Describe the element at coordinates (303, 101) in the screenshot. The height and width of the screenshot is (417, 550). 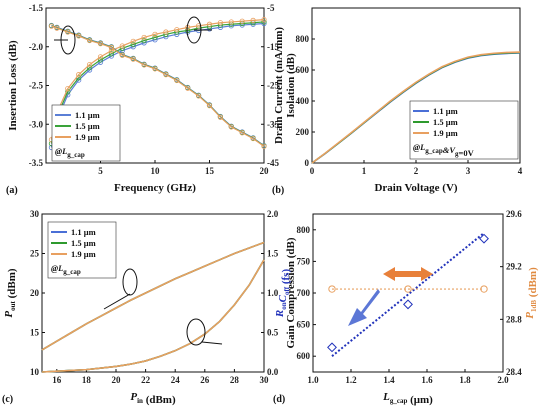
I see `y-tick-label: 400` at that location.